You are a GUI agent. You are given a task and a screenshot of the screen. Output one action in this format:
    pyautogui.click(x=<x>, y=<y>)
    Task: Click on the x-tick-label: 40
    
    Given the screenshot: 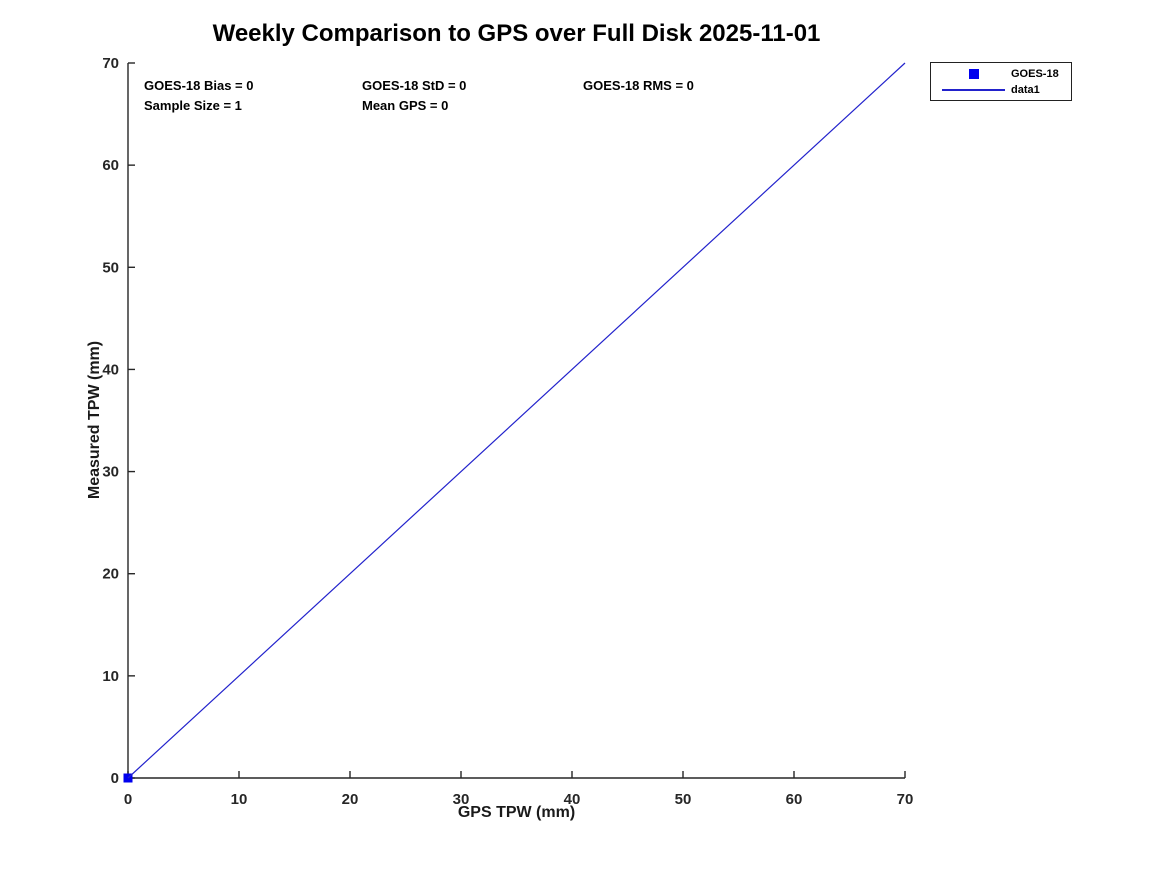 What is the action you would take?
    pyautogui.click(x=572, y=799)
    